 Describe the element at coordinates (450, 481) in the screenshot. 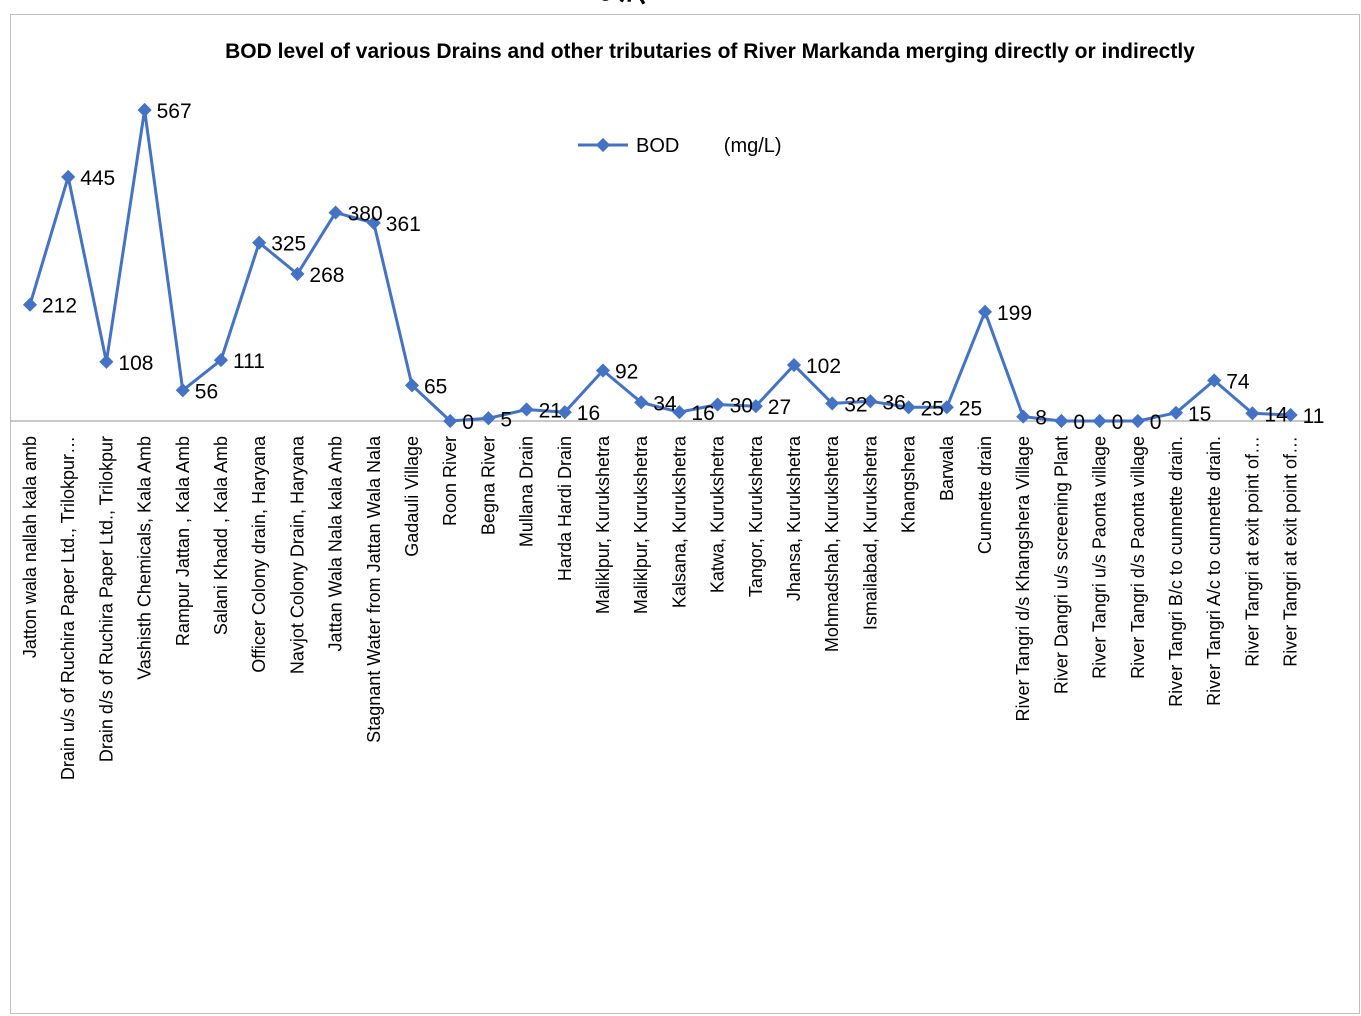

I see `x-tick-label: Roon River` at that location.